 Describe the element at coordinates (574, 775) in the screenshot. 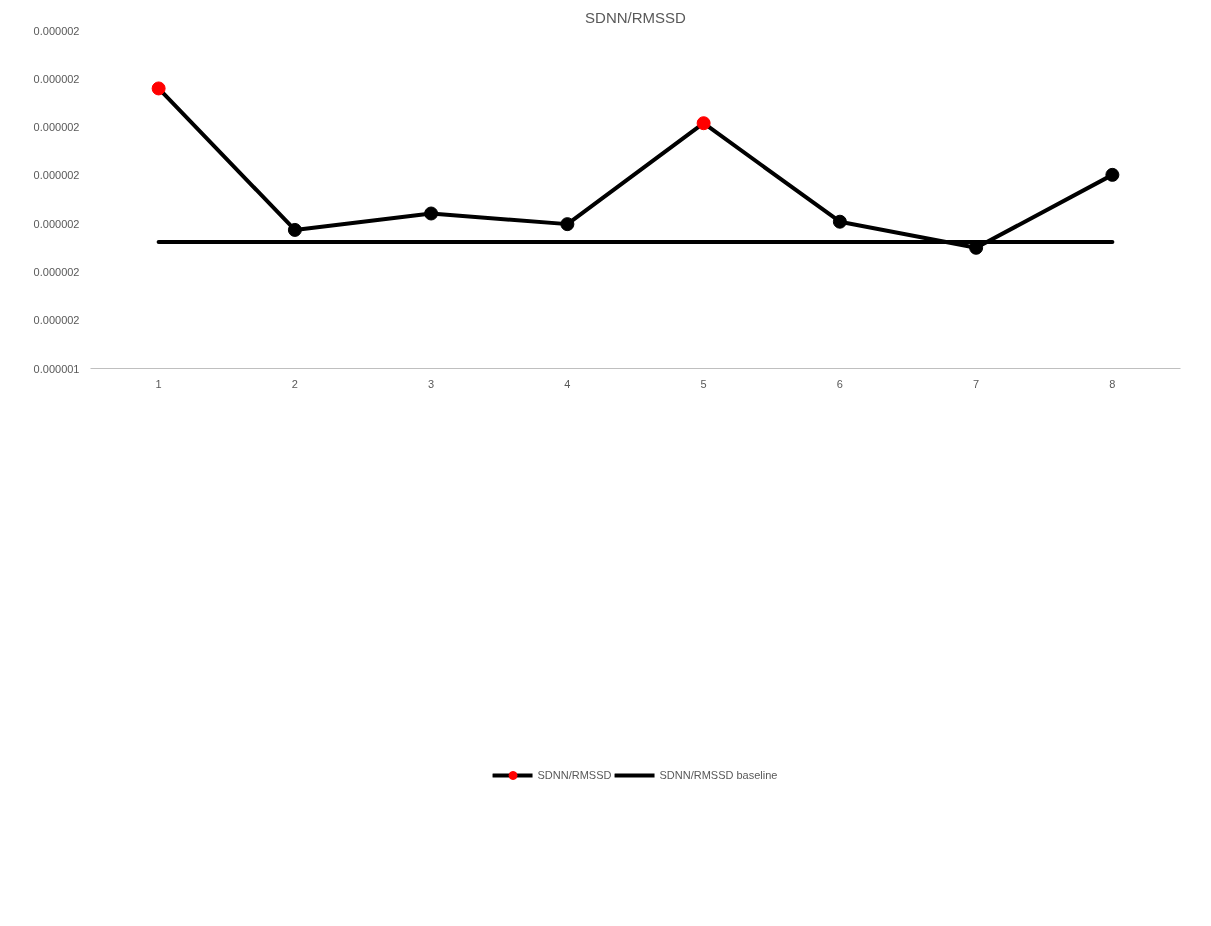

I see `legend-label: SDNN/RMSSD` at that location.